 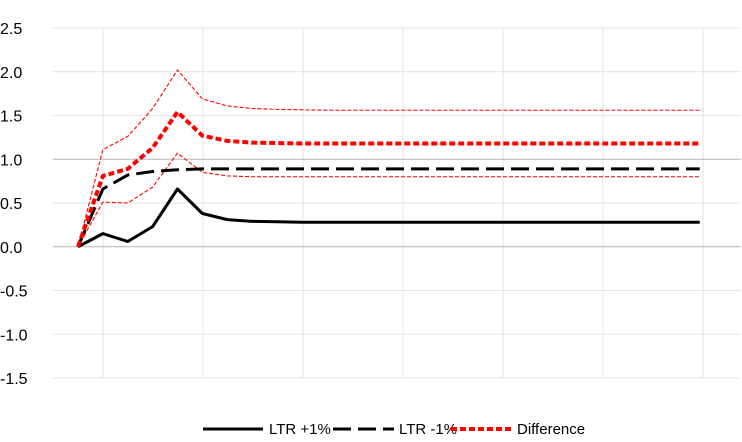 What do you see at coordinates (11, 248) in the screenshot?
I see `y-tick-label: 0.0` at bounding box center [11, 248].